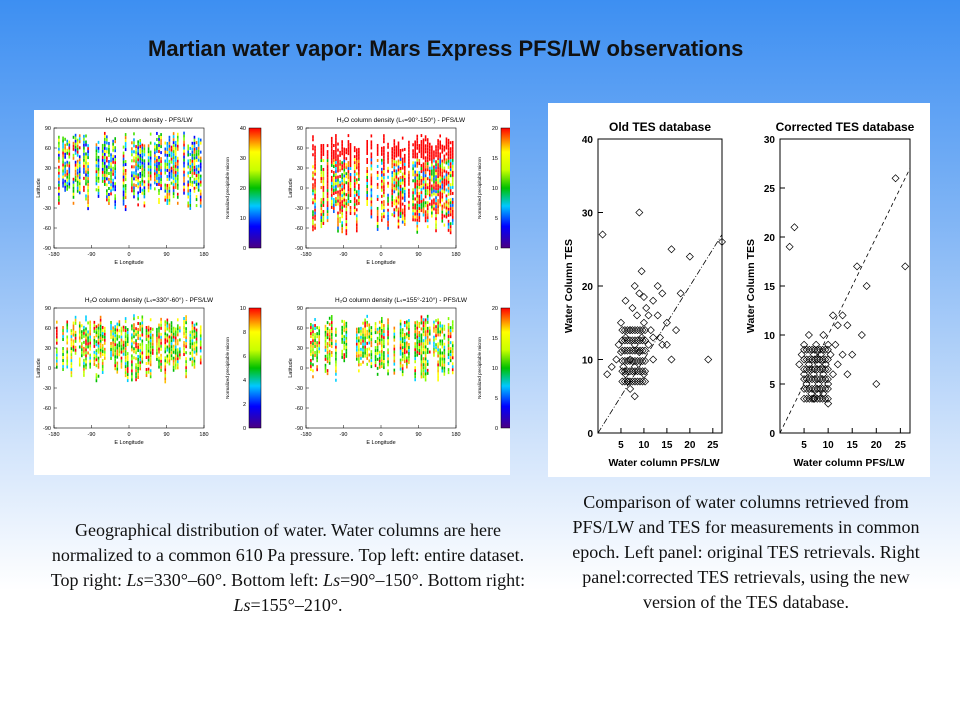 The width and height of the screenshot is (960, 720). Describe the element at coordinates (507, 368) in the screenshot. I see `colorbar` at that location.